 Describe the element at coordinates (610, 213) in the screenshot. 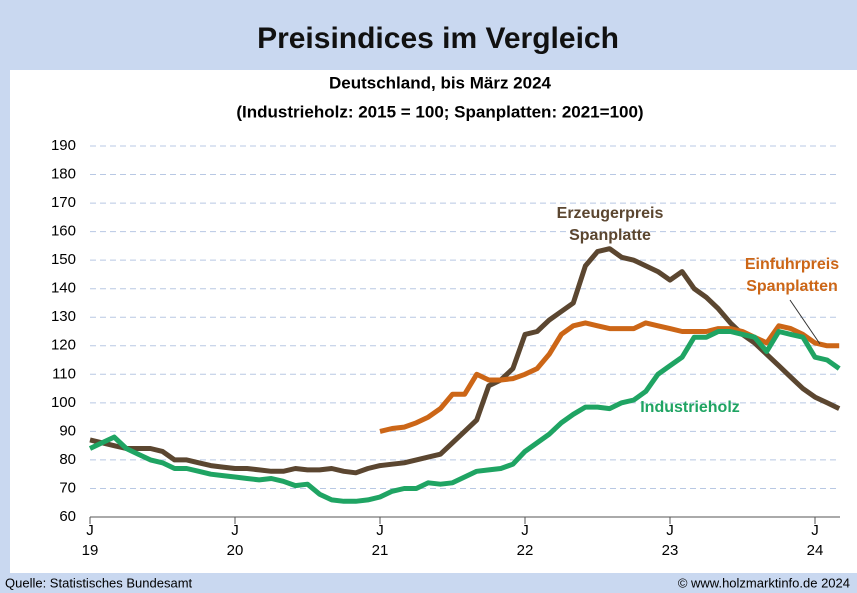

I see `annotation: Erzeugerpreis` at that location.